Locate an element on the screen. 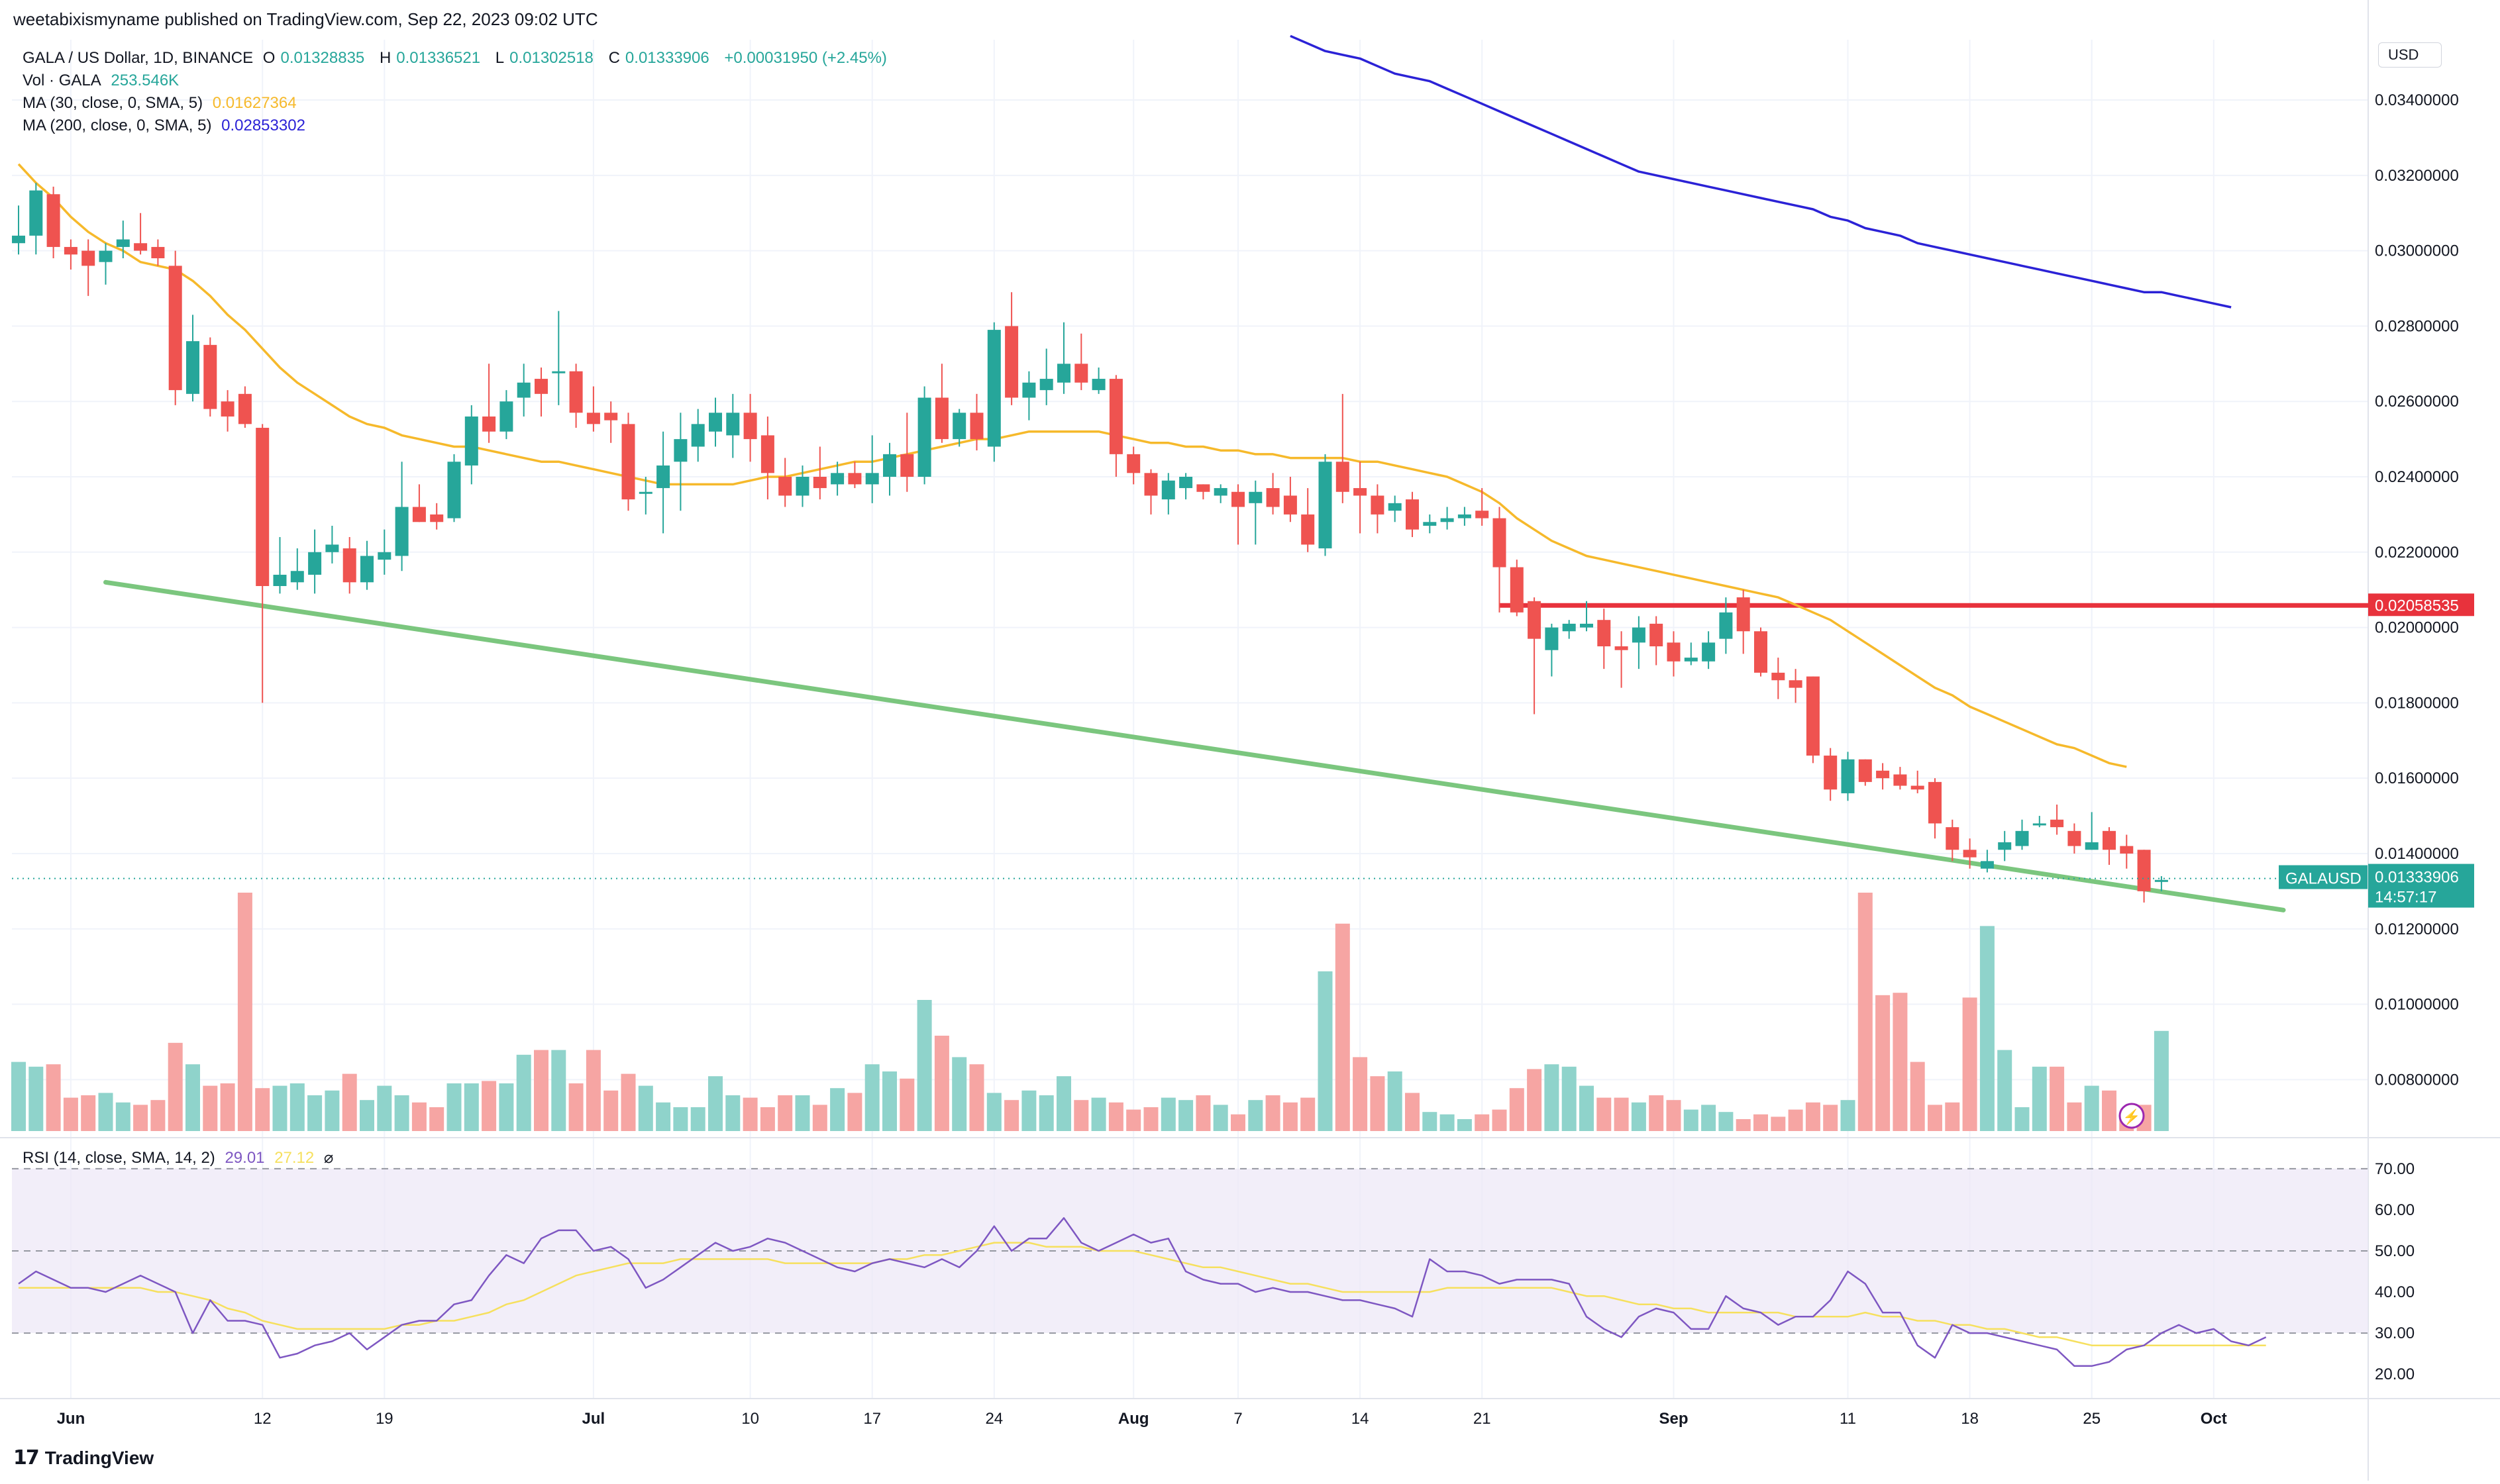  symbol-name: GALA / US Dollar, 1D, BINANCE is located at coordinates (138, 58).